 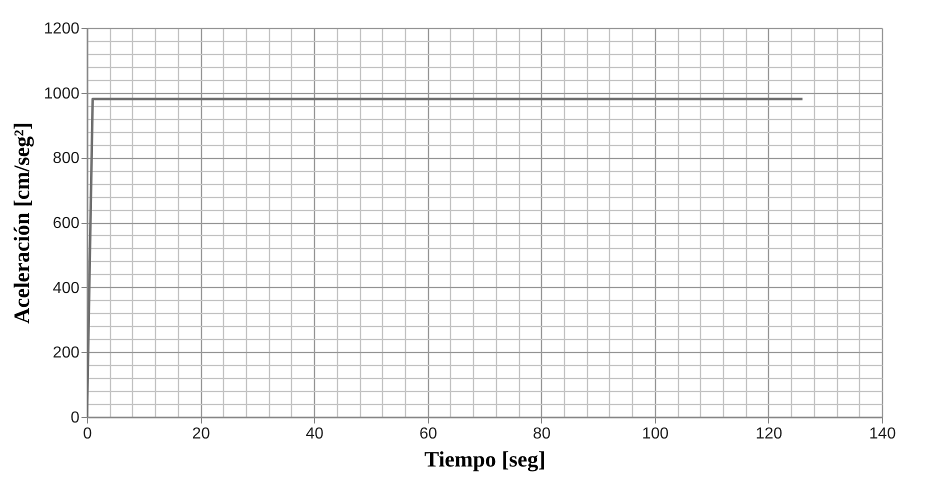 I want to click on y-tick-label: 200, so click(x=66, y=353).